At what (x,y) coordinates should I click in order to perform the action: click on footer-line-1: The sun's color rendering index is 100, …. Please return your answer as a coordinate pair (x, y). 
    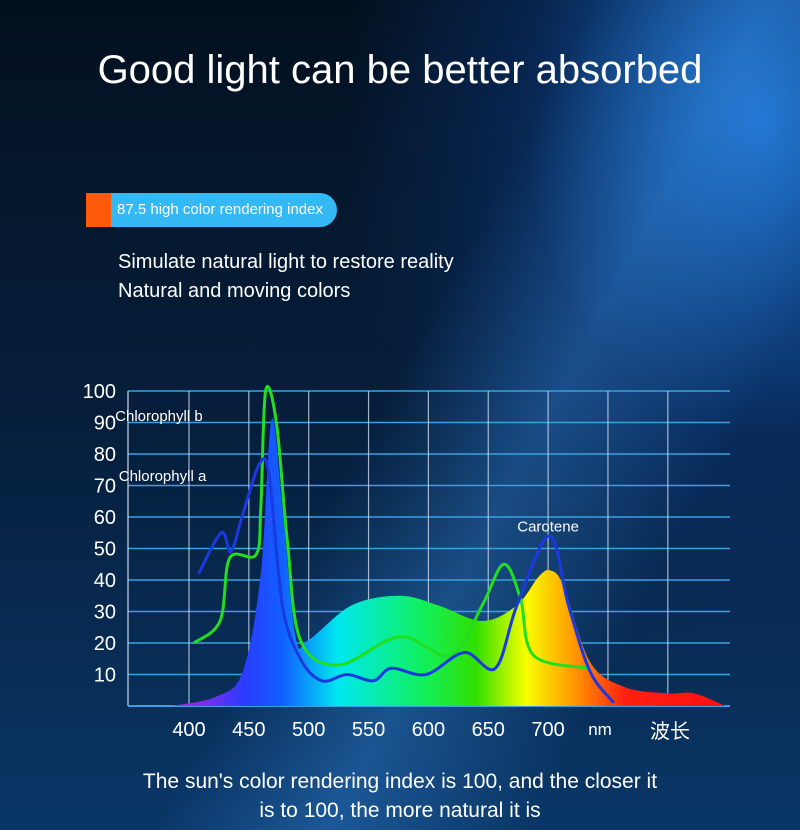
    Looking at the image, I should click on (400, 781).